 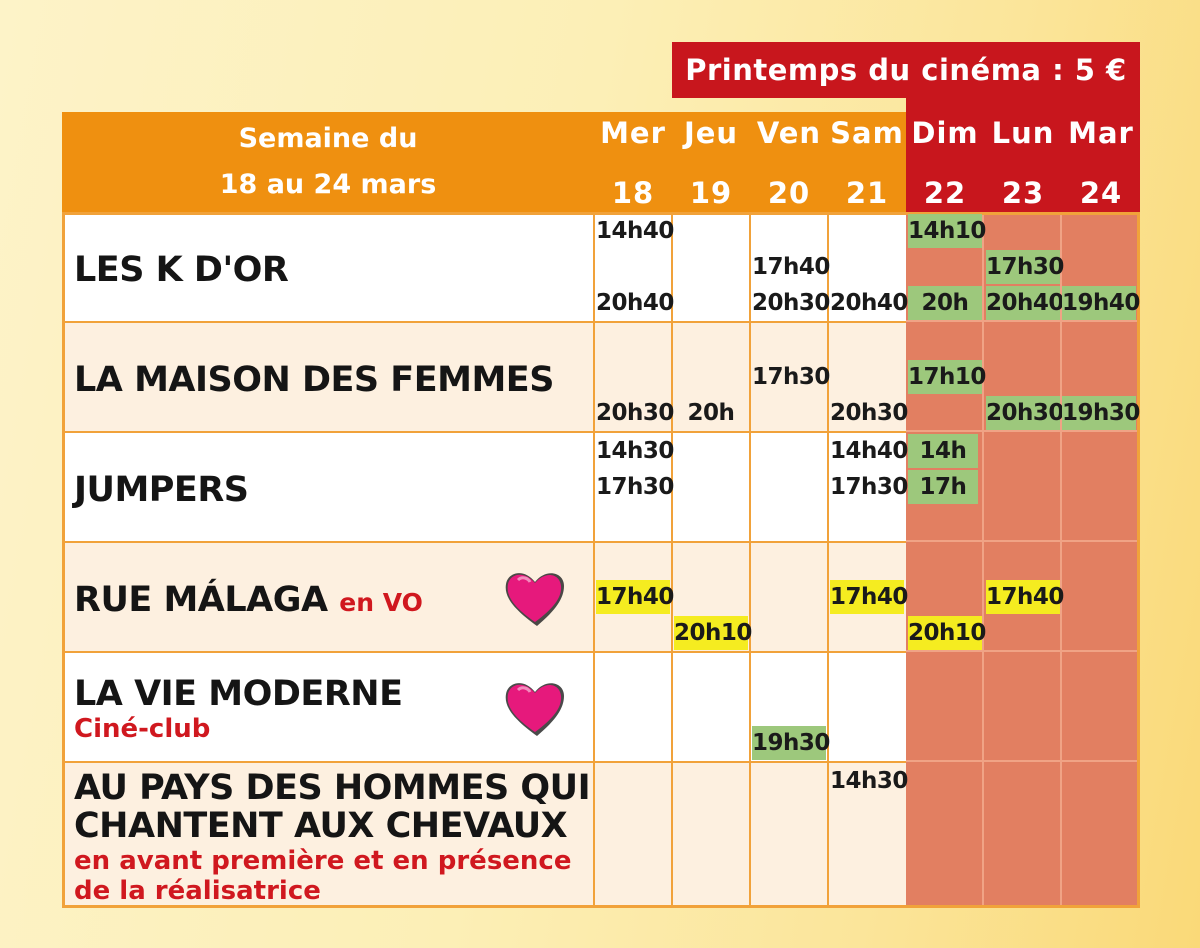 What do you see at coordinates (1101, 133) in the screenshot?
I see `day-name-tue: Mar` at bounding box center [1101, 133].